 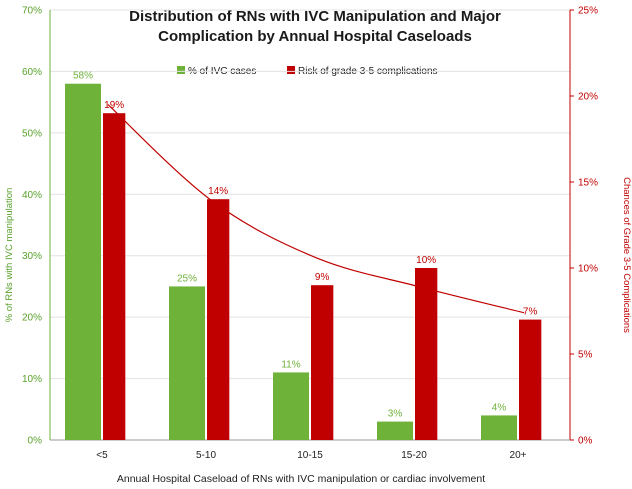 What do you see at coordinates (290, 364) in the screenshot?
I see `data-label-ivc: 11%` at bounding box center [290, 364].